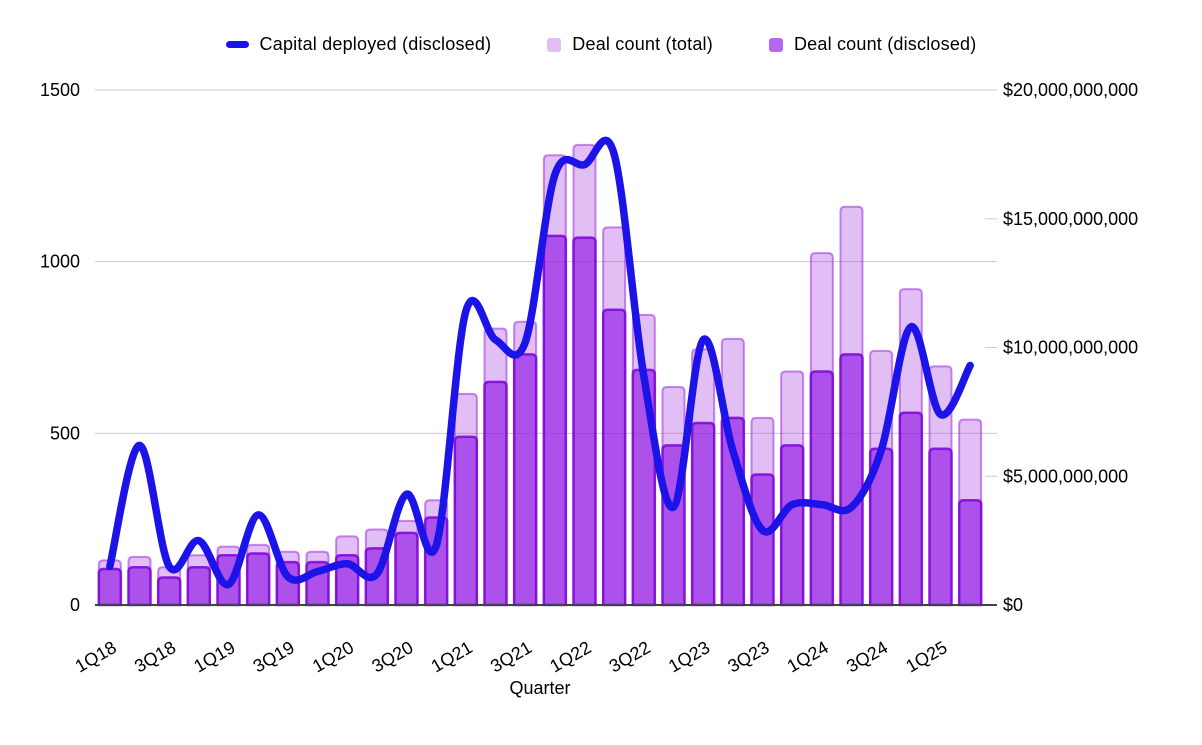  What do you see at coordinates (452, 656) in the screenshot?
I see `x-tick-label-1Q21: 1Q21` at bounding box center [452, 656].